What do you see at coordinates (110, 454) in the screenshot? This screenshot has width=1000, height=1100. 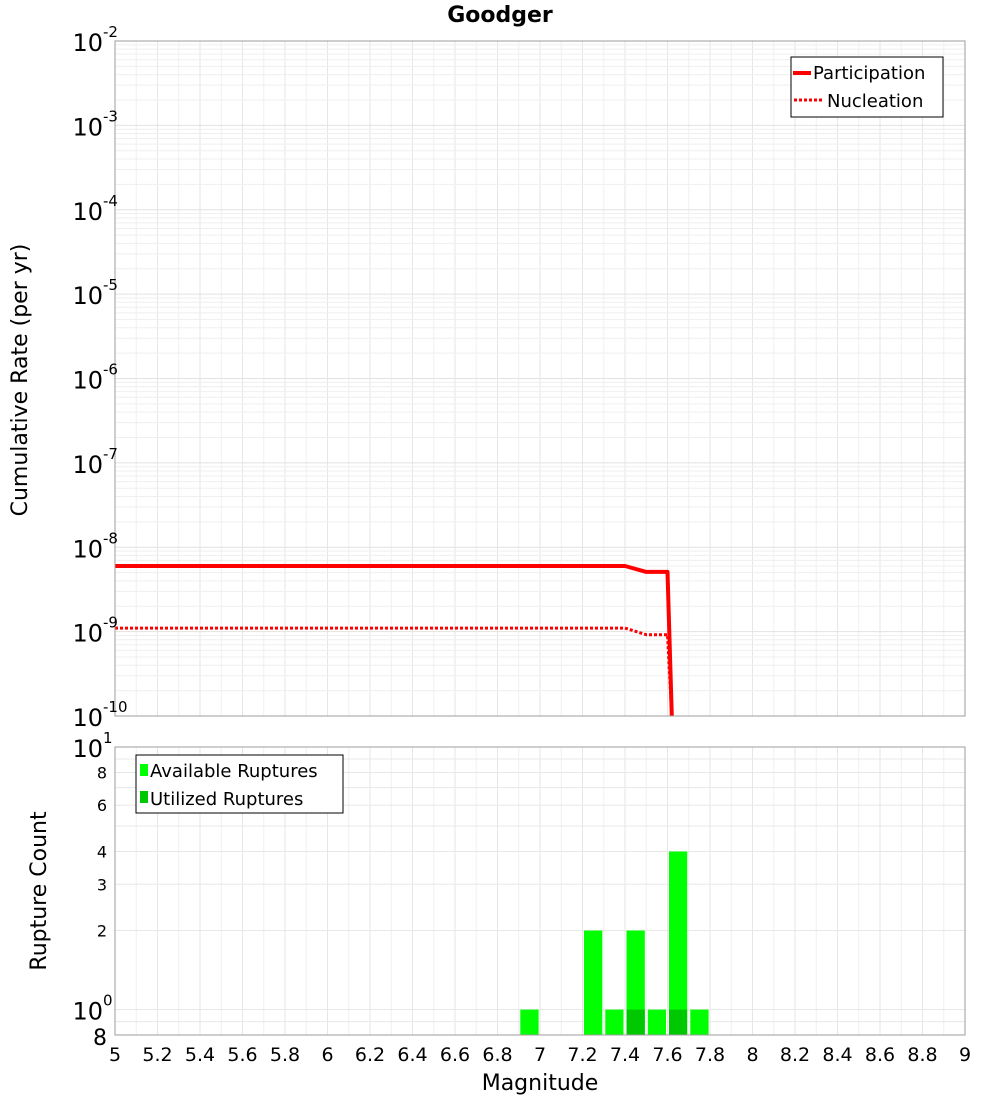 I see `y-tick-exponent: -7` at bounding box center [110, 454].